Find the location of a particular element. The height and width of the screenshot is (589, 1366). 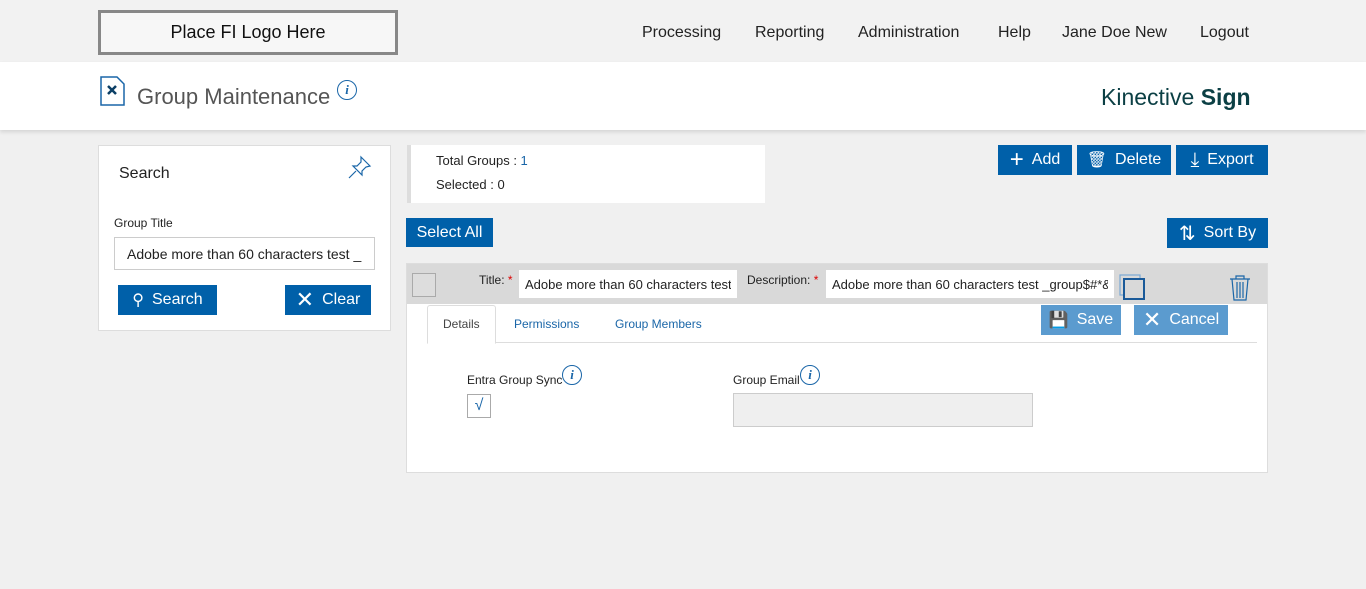

search-button: ⚲ Search is located at coordinates (167, 300).